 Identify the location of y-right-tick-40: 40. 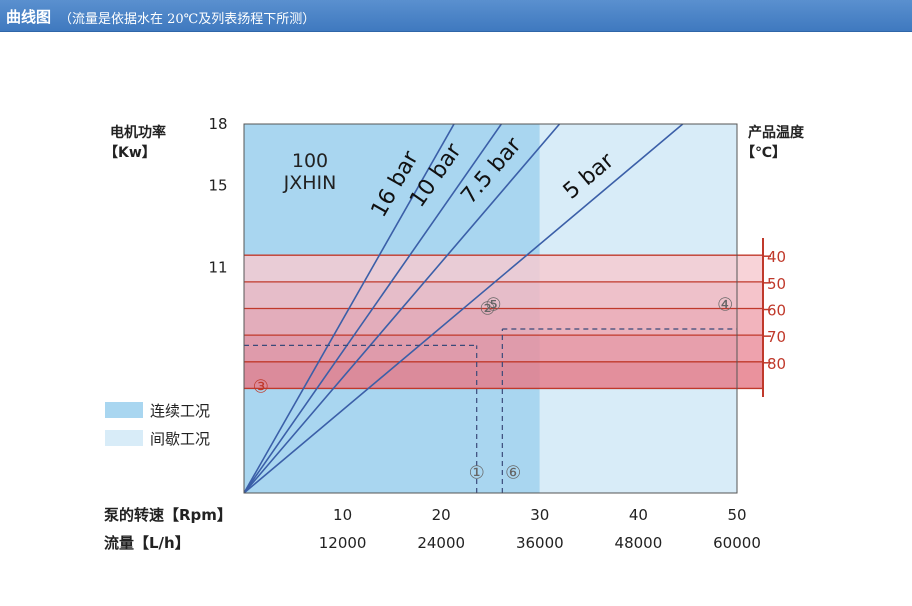
(776, 257).